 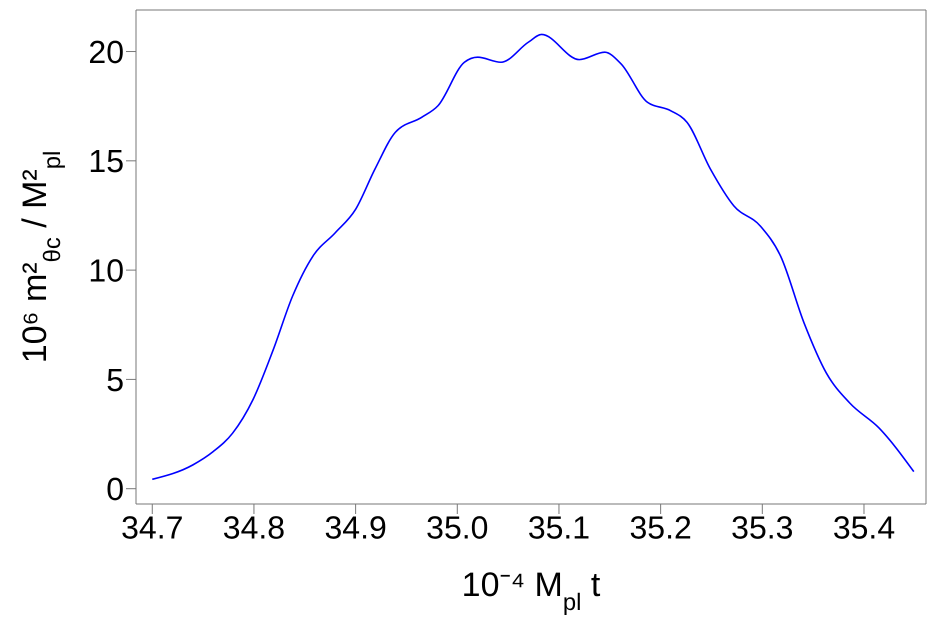 I want to click on x-tick-label: 35.1, so click(x=559, y=528).